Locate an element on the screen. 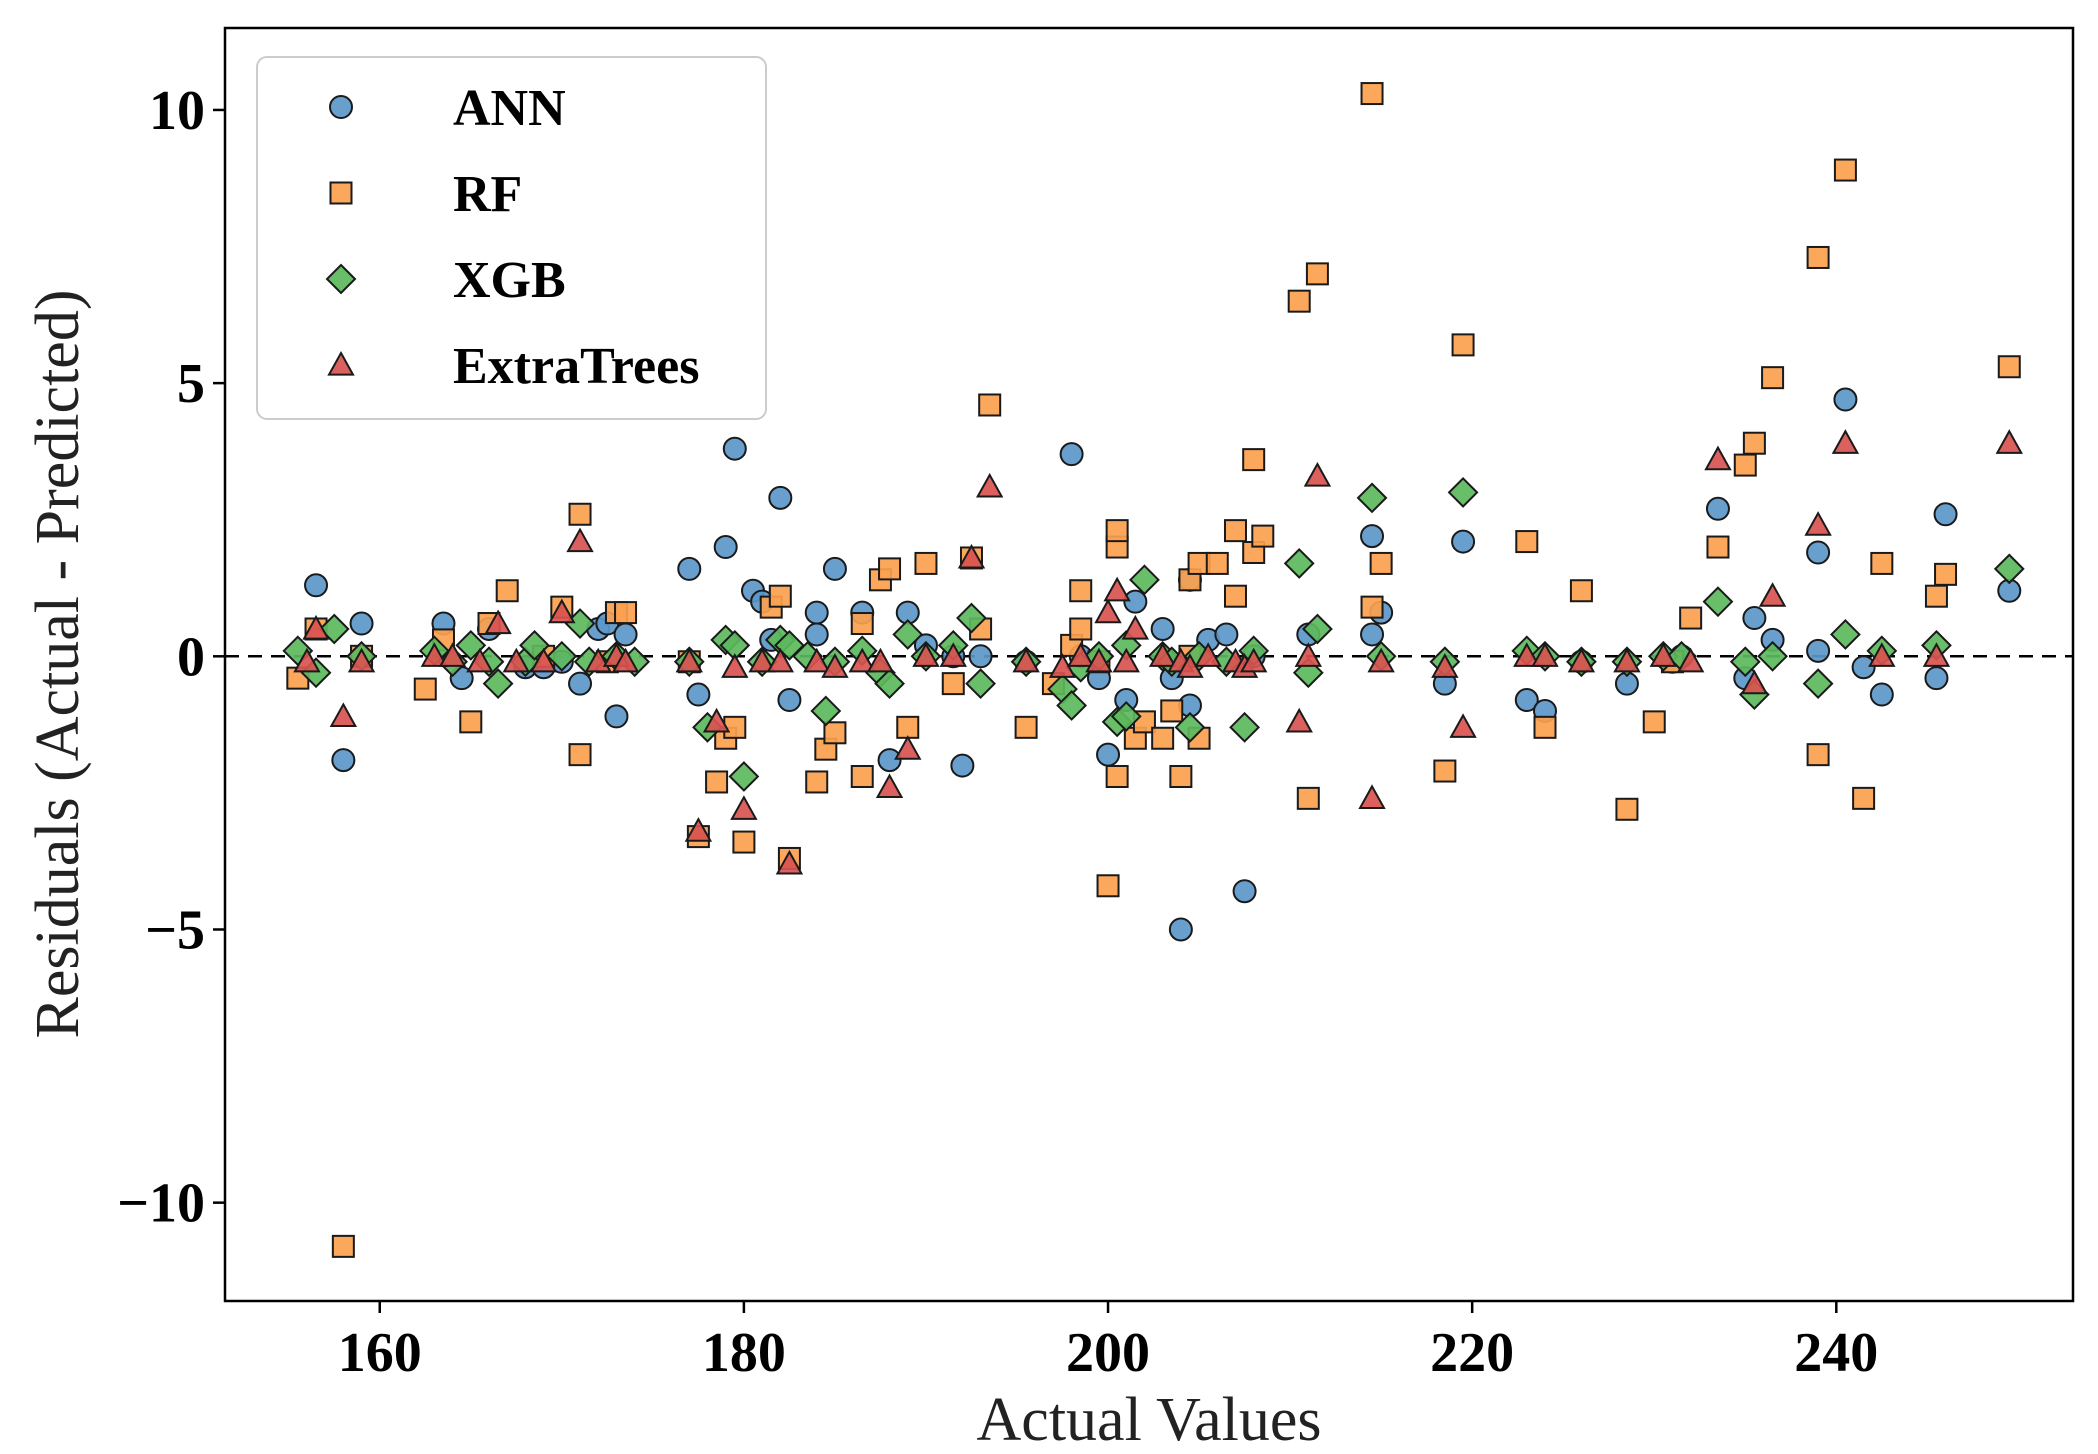 Image resolution: width=2098 pixels, height=1454 pixels. y-tick-label: 0 is located at coordinates (191, 657).